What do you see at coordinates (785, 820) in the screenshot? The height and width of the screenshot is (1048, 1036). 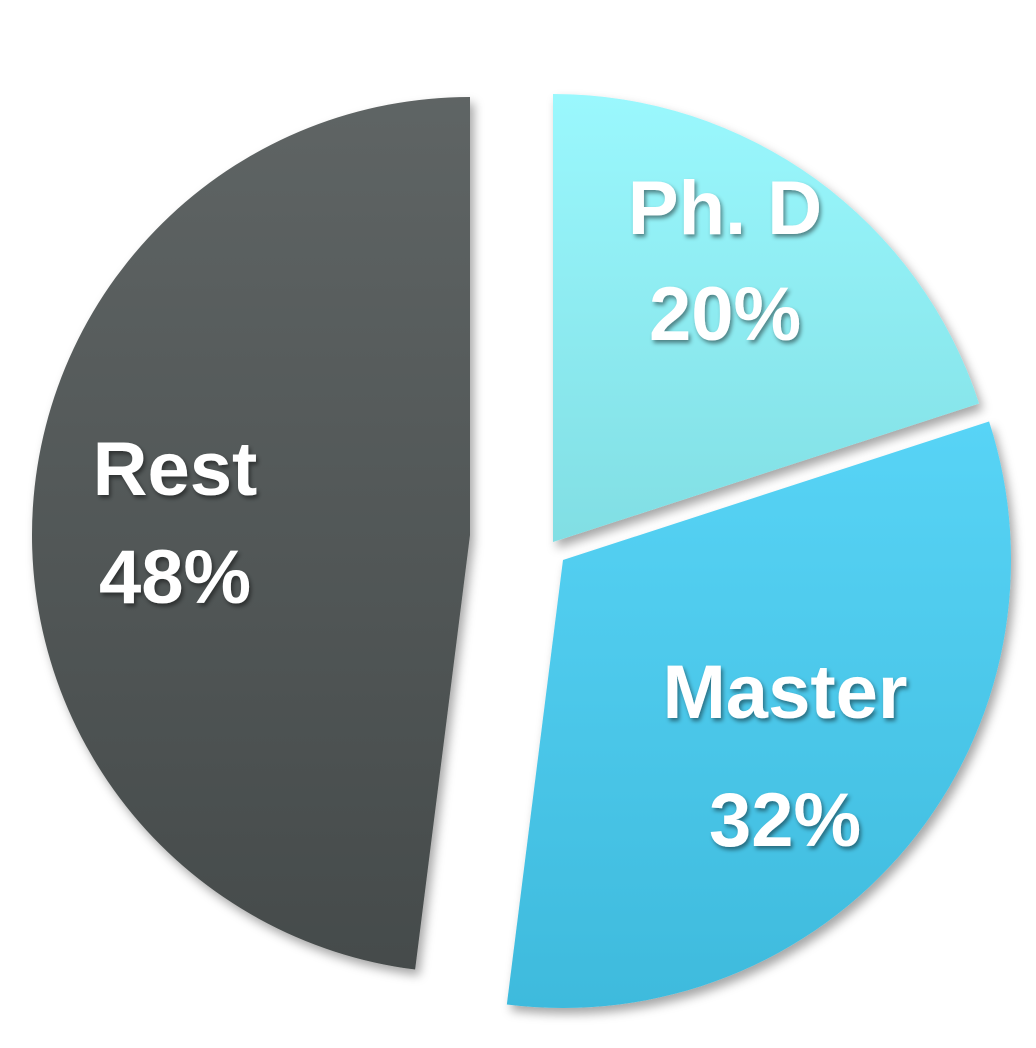 I see `slice-value-label-master: 32%` at bounding box center [785, 820].